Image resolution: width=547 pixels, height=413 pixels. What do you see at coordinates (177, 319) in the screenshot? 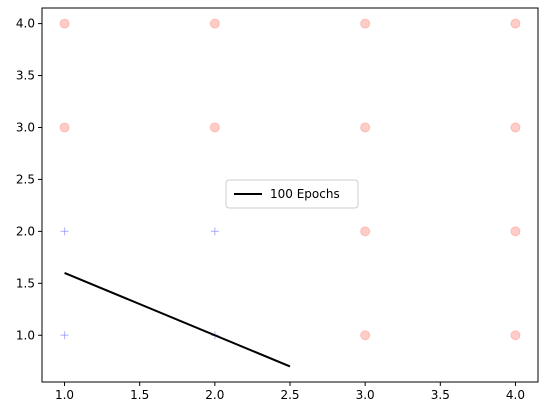
I see `series-line-100-epochs` at bounding box center [177, 319].